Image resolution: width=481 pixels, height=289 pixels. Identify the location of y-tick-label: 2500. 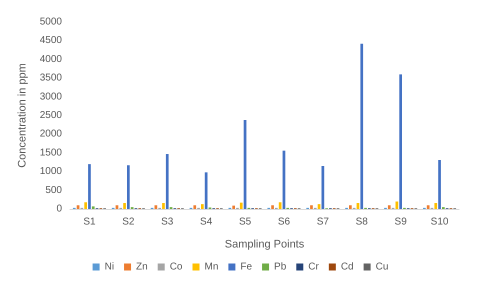
(51, 115).